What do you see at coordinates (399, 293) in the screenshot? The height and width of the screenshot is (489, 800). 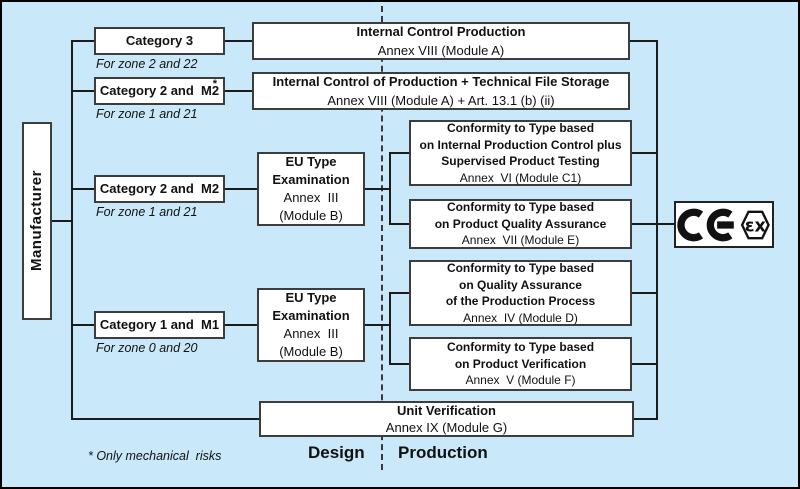 I see `branch-lower-to-d` at bounding box center [399, 293].